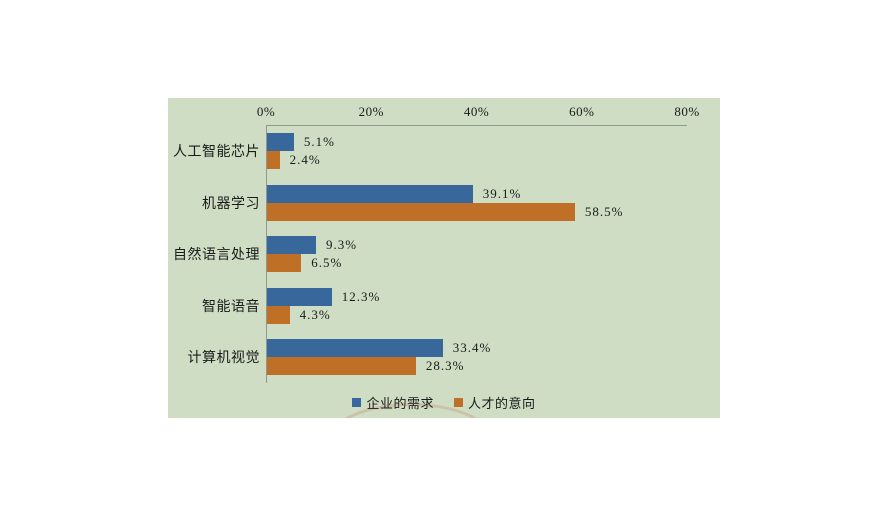 Image resolution: width=888 pixels, height=519 pixels. I want to click on legend-label: 企业的需求, so click(400, 403).